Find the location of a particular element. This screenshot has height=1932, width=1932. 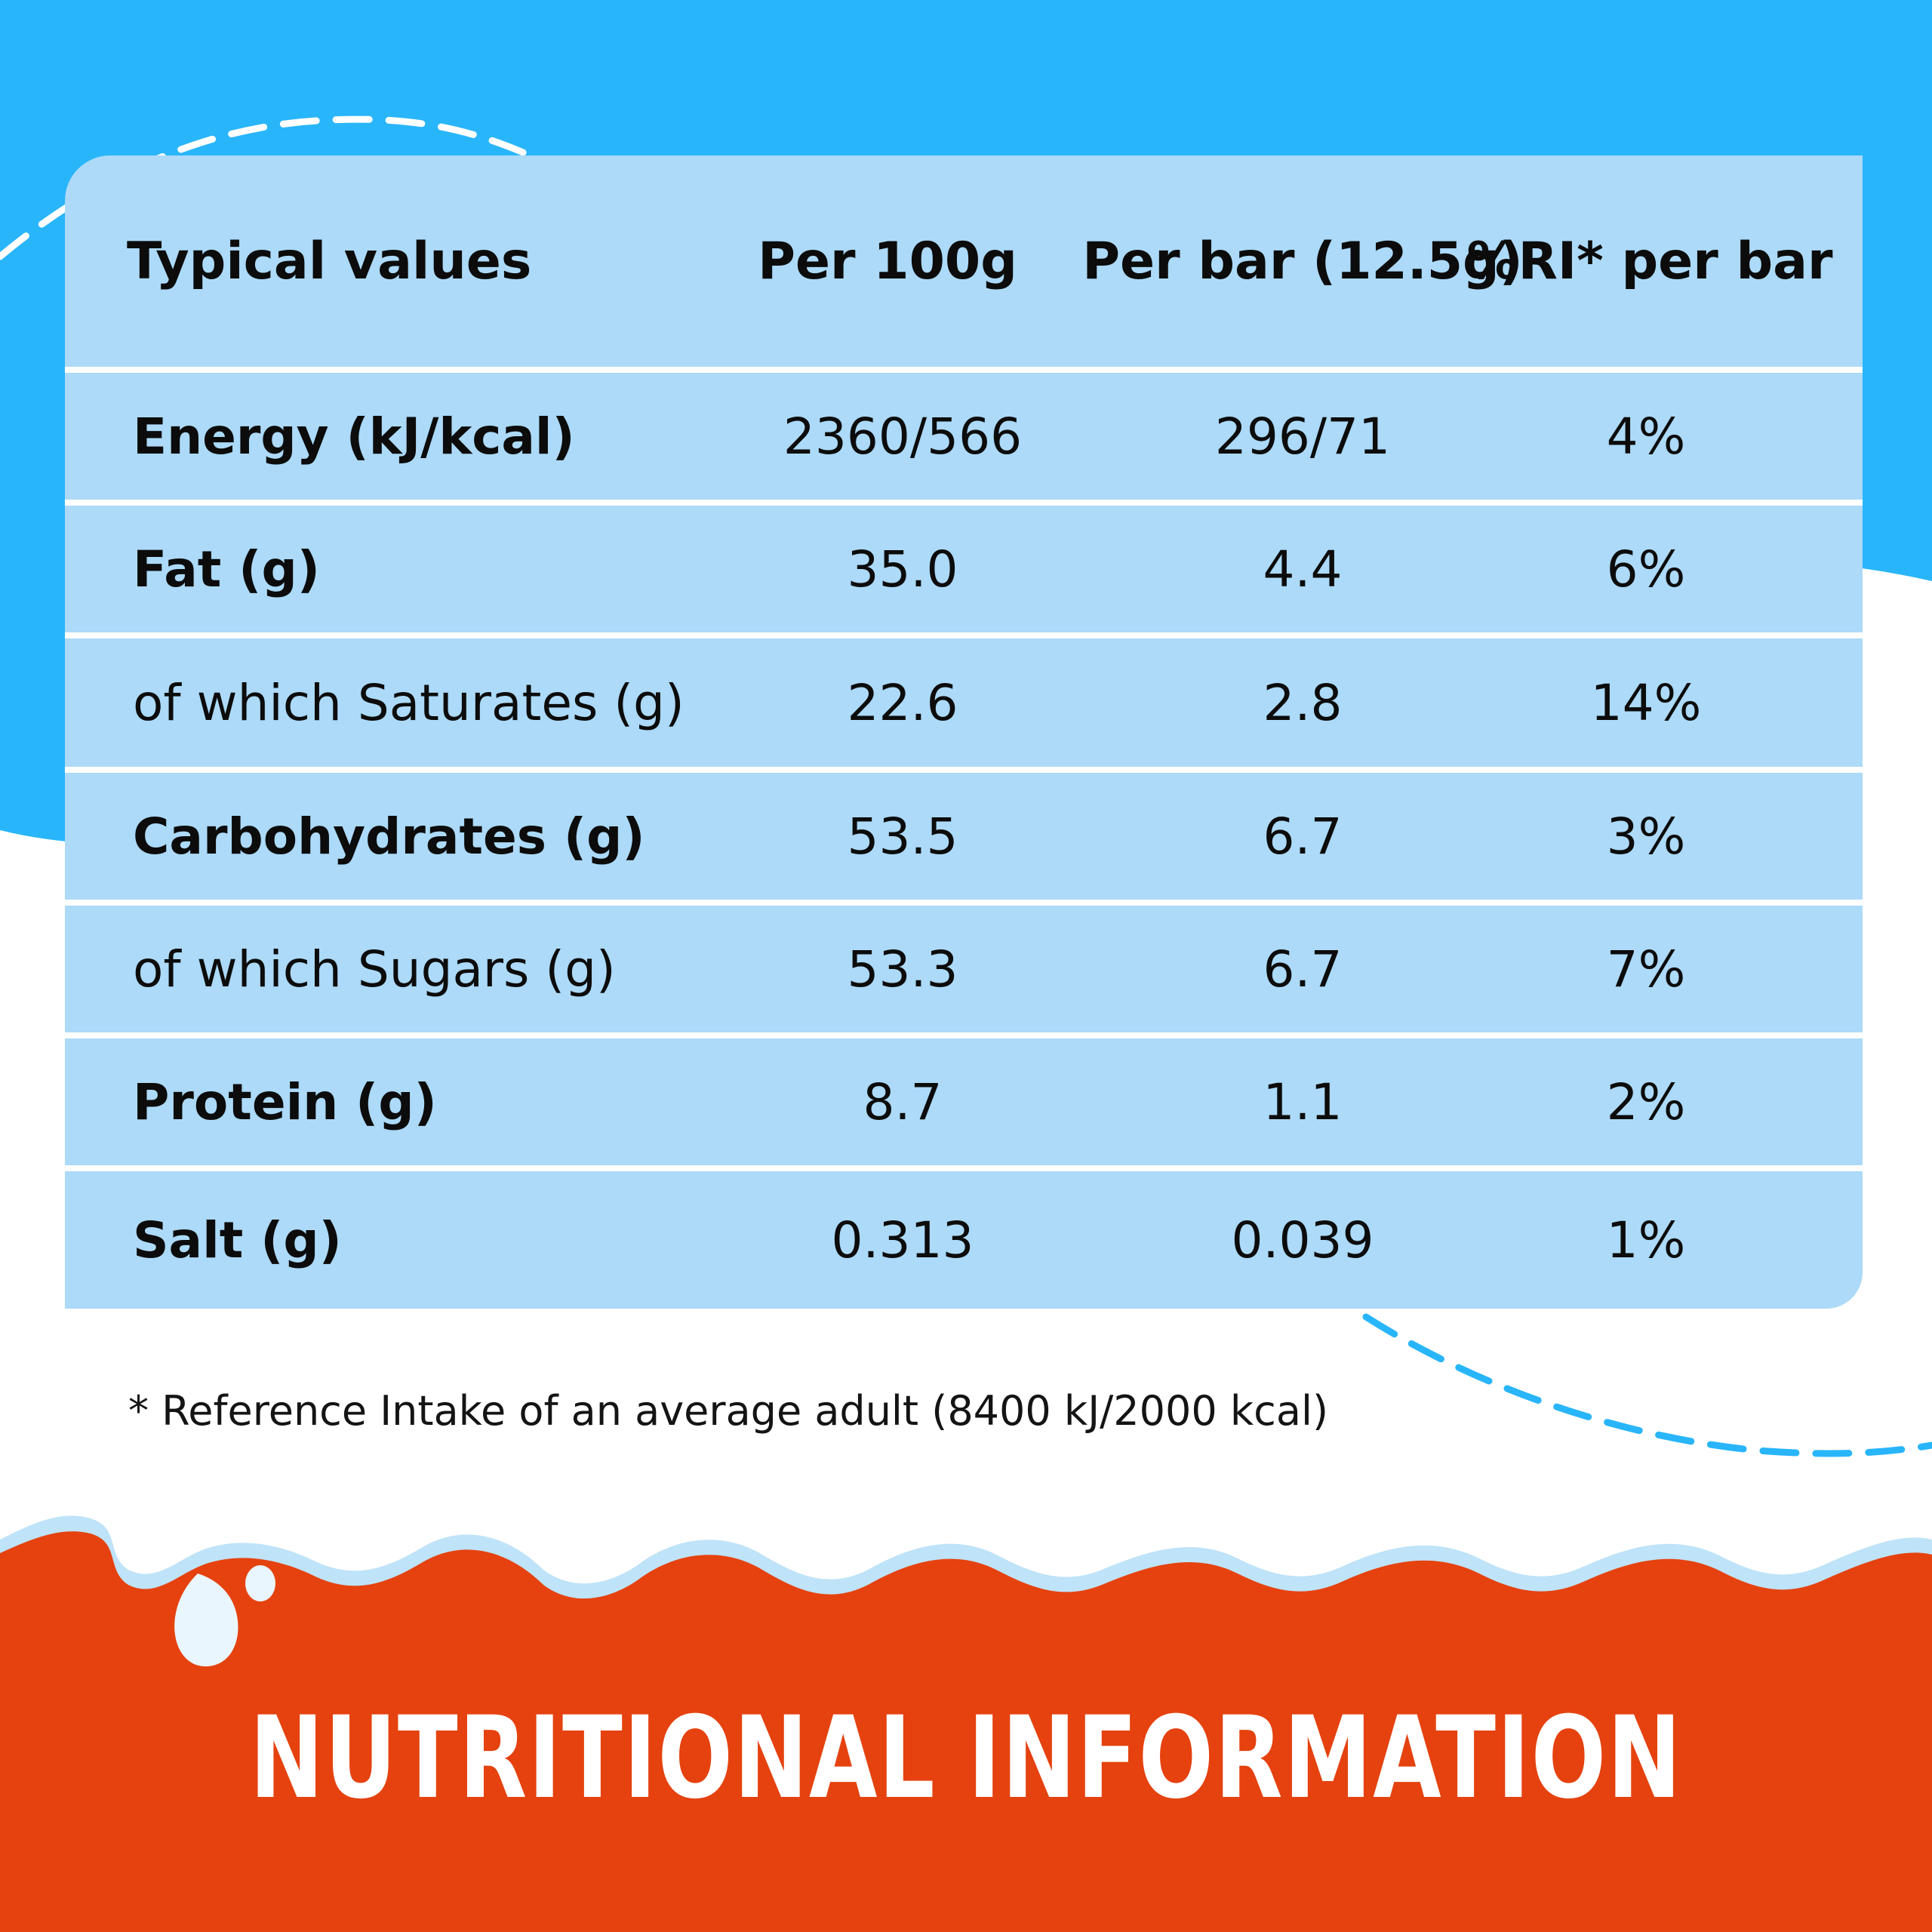

row-ri: 6% is located at coordinates (1646, 569).